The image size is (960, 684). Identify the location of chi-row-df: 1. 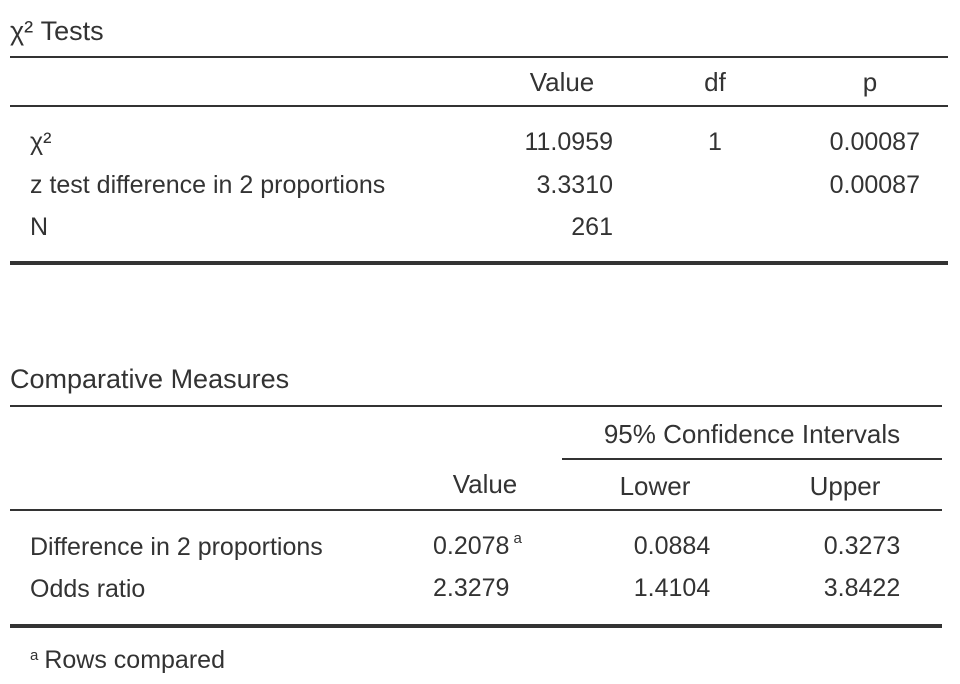
(715, 142).